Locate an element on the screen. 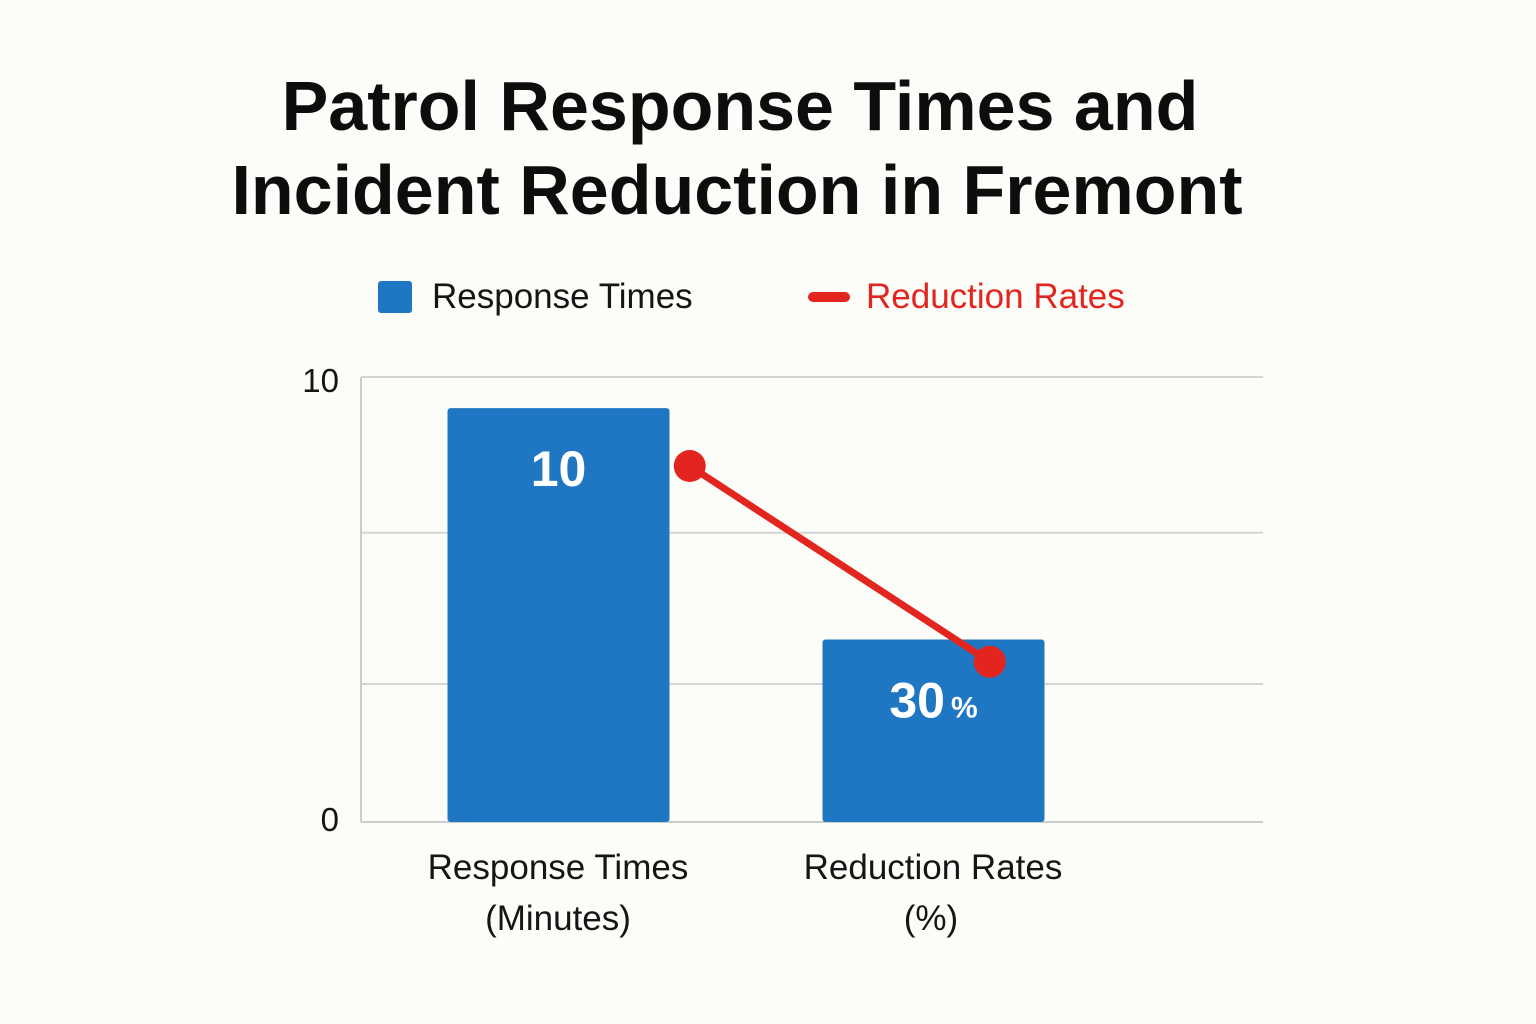 This screenshot has width=1536, height=1024. legend-swatch-response-times is located at coordinates (395, 297).